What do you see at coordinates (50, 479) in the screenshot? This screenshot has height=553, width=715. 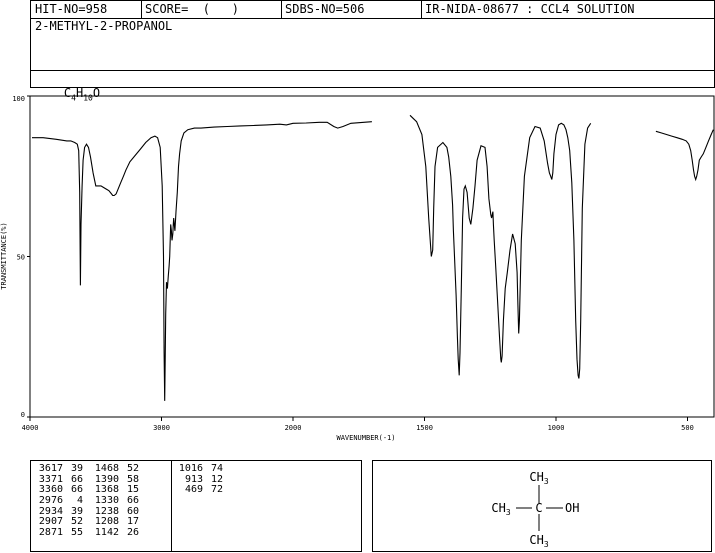 I see `peak-wavenumber: 3371` at bounding box center [50, 479].